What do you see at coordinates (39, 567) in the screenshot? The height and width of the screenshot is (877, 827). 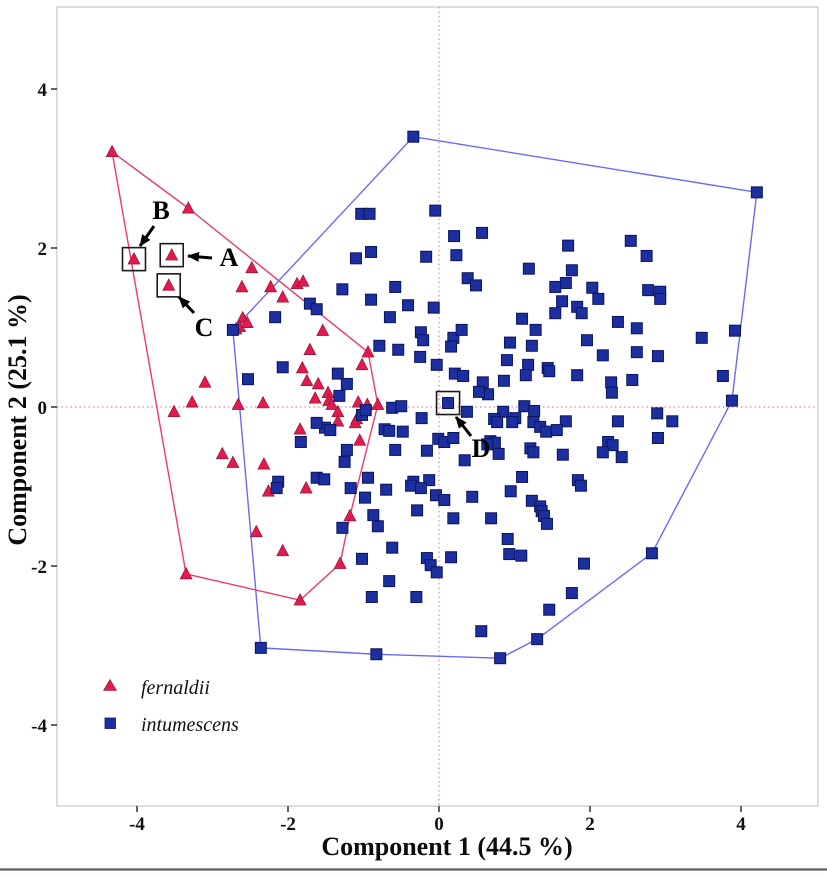 I see `y-tick-label: -2` at bounding box center [39, 567].